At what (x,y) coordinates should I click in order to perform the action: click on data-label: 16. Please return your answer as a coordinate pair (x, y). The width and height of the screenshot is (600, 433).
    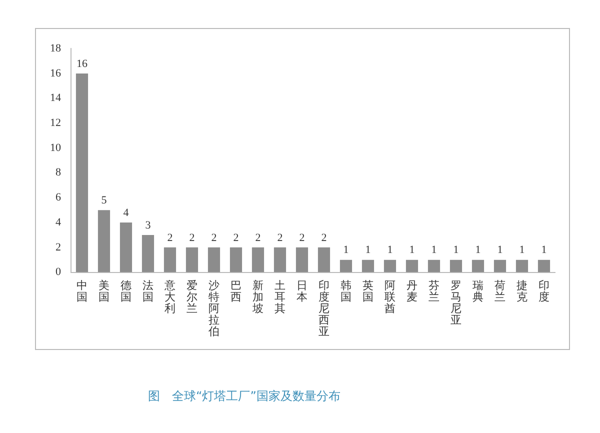
    Looking at the image, I should click on (82, 64).